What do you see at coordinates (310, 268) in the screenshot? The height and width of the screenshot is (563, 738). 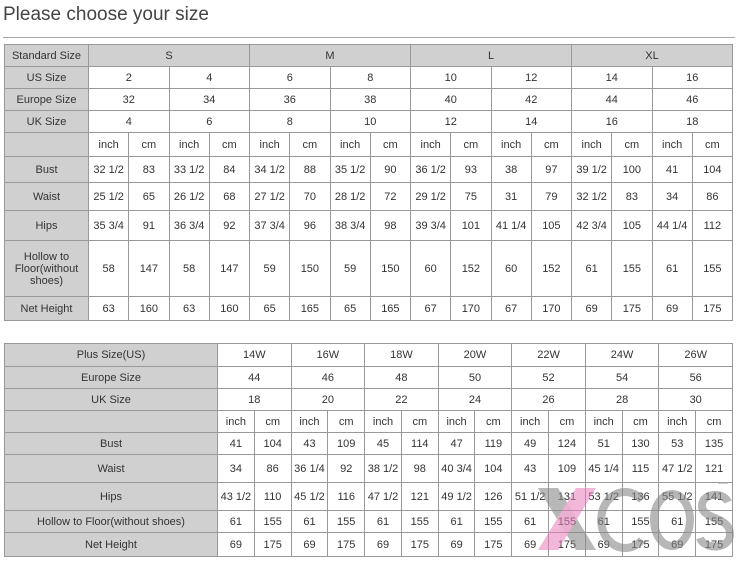 I see `table-cell: 150` at bounding box center [310, 268].